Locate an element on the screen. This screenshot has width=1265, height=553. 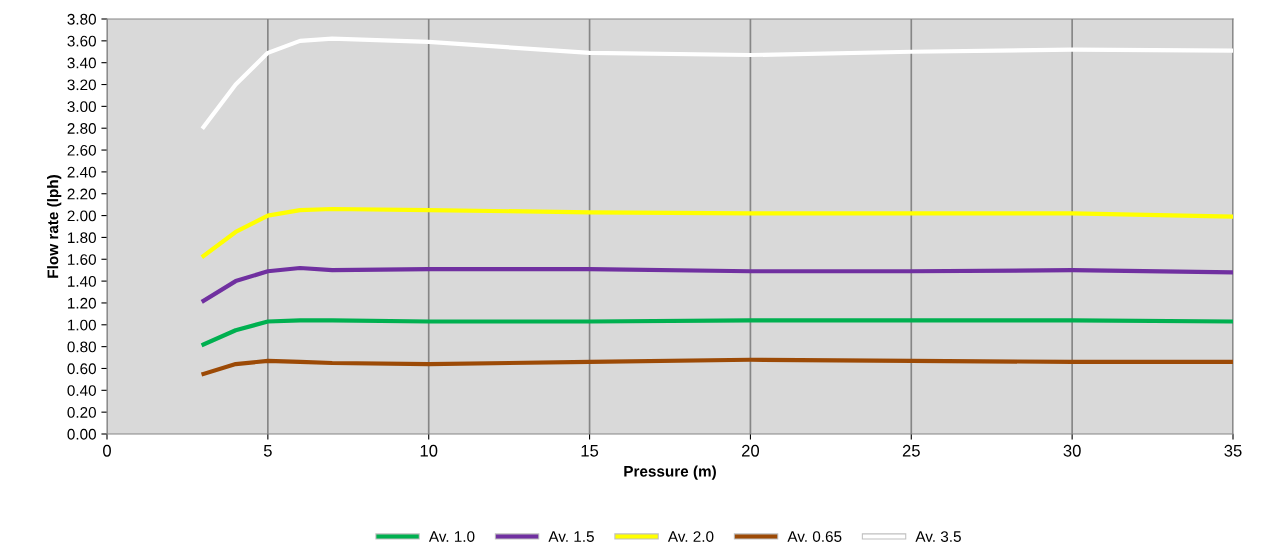
x-tick-label: 10 is located at coordinates (429, 450).